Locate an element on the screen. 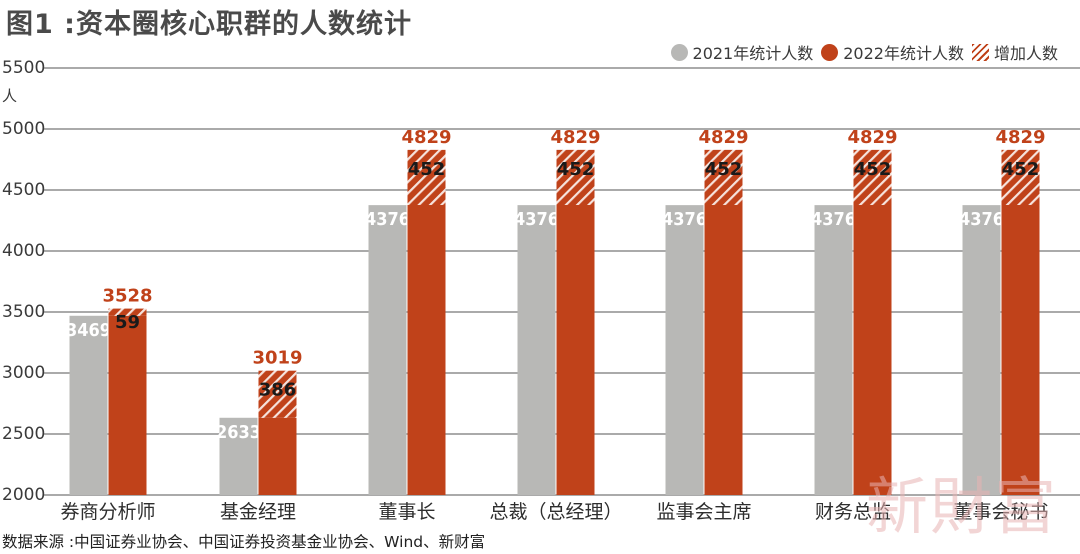  value-label-2022: 3019 is located at coordinates (277, 358).